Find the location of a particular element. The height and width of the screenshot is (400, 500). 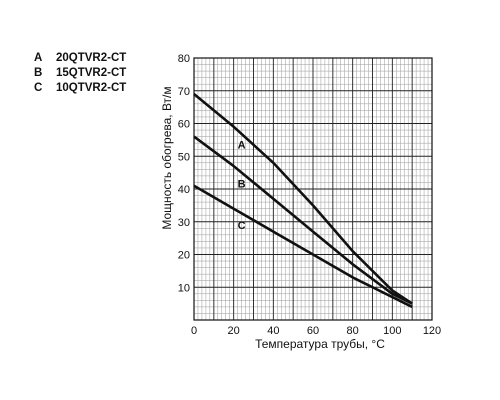

legend-key: C is located at coordinates (38, 88).